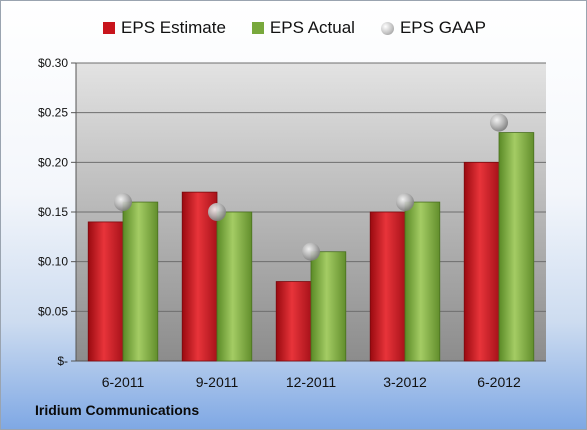 This screenshot has width=587, height=430. Describe the element at coordinates (405, 382) in the screenshot. I see `x-tick-label: 3-2012` at that location.